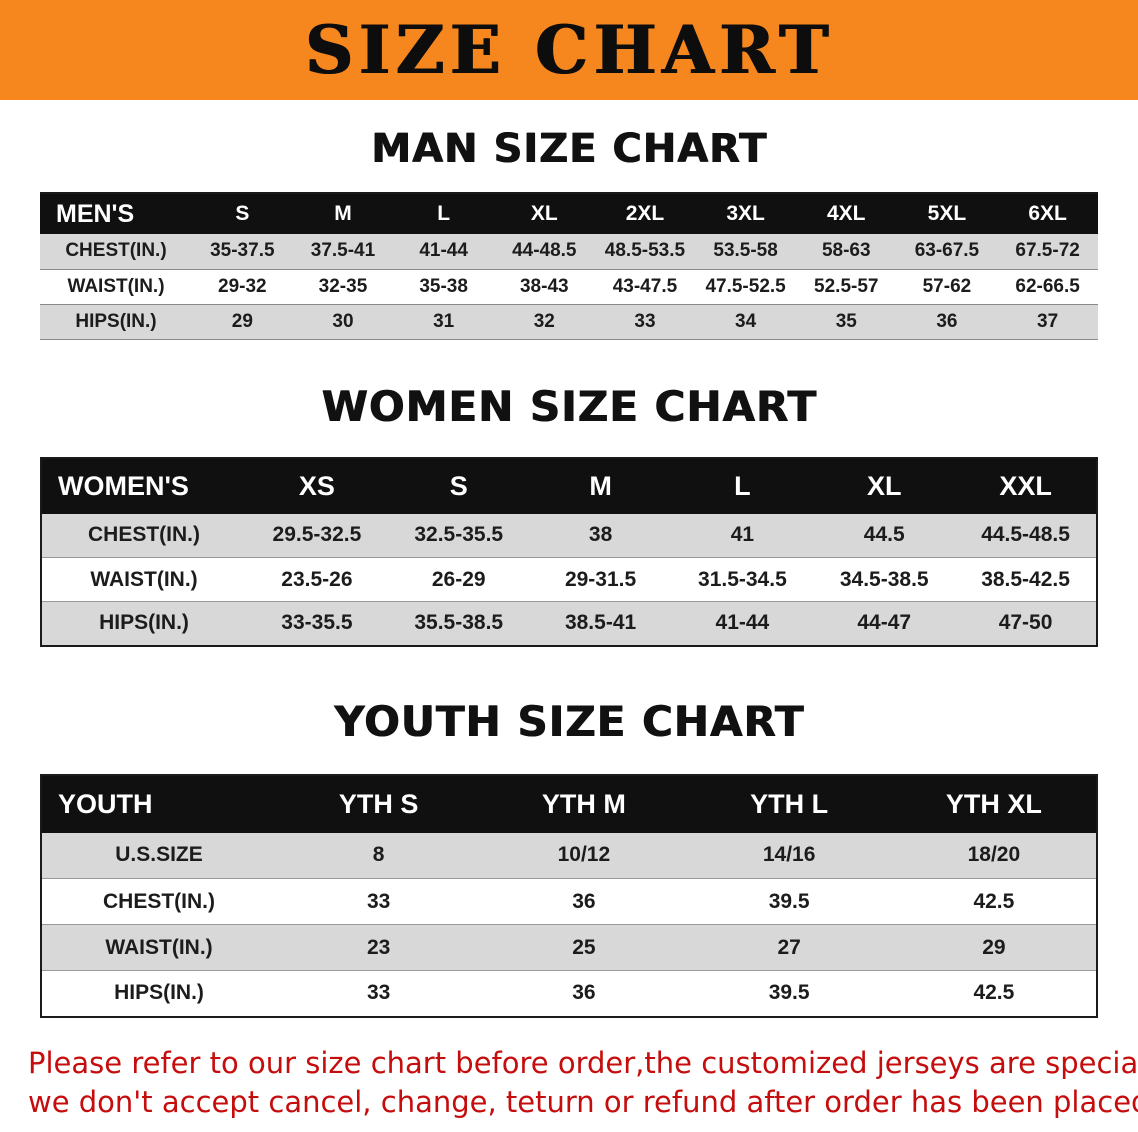 This screenshot has width=1138, height=1132. What do you see at coordinates (846, 287) in the screenshot?
I see `size-value-cell: 52.5-57` at bounding box center [846, 287].